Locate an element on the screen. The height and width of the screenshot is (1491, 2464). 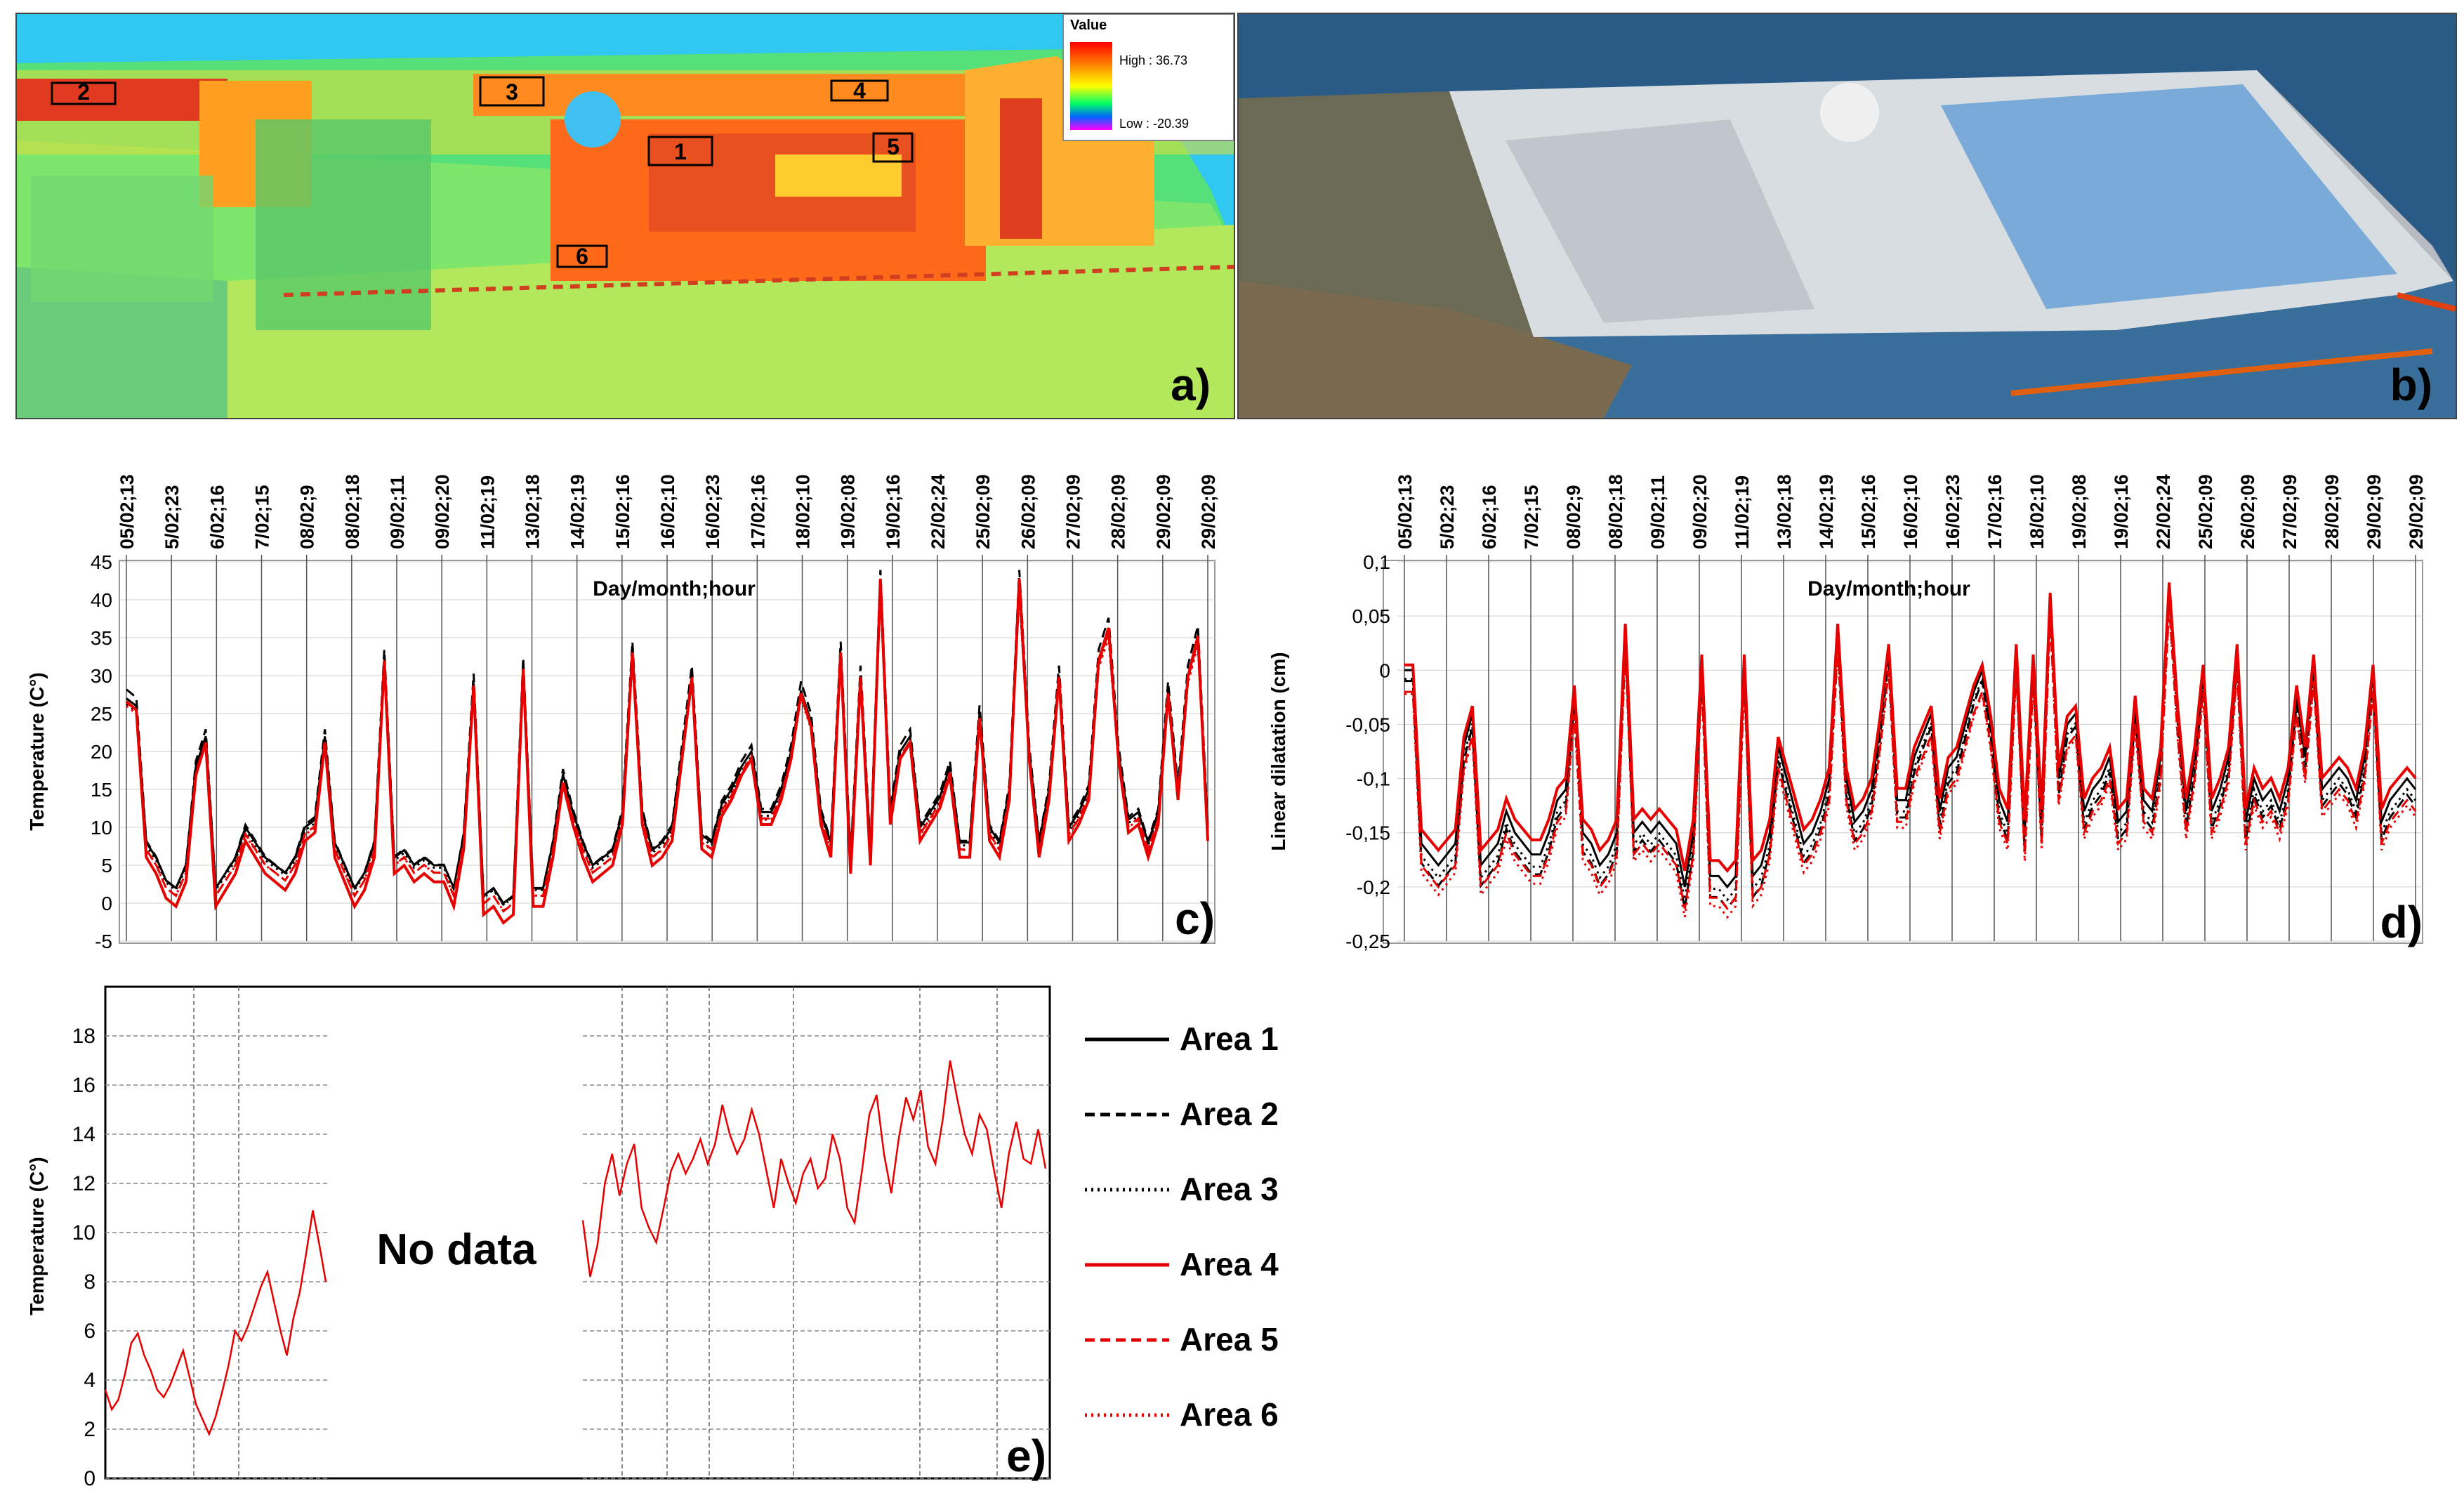
x-tick-label: 08/02;9 is located at coordinates (307, 517).